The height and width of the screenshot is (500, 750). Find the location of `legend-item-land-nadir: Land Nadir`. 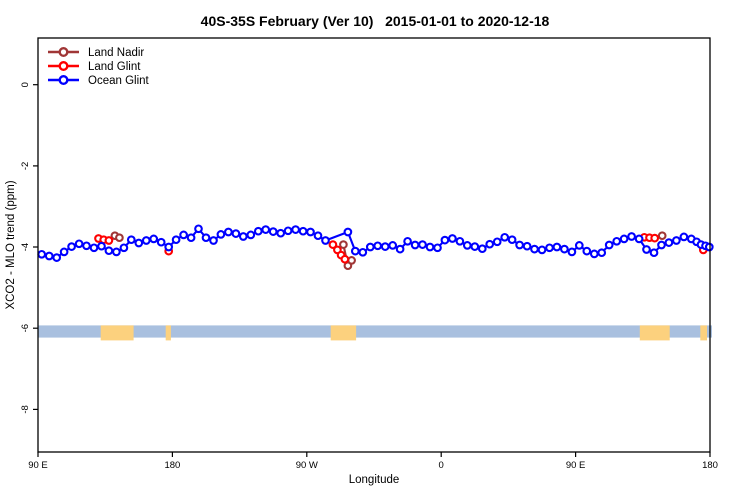

legend-item-land-nadir: Land Nadir is located at coordinates (96, 53).